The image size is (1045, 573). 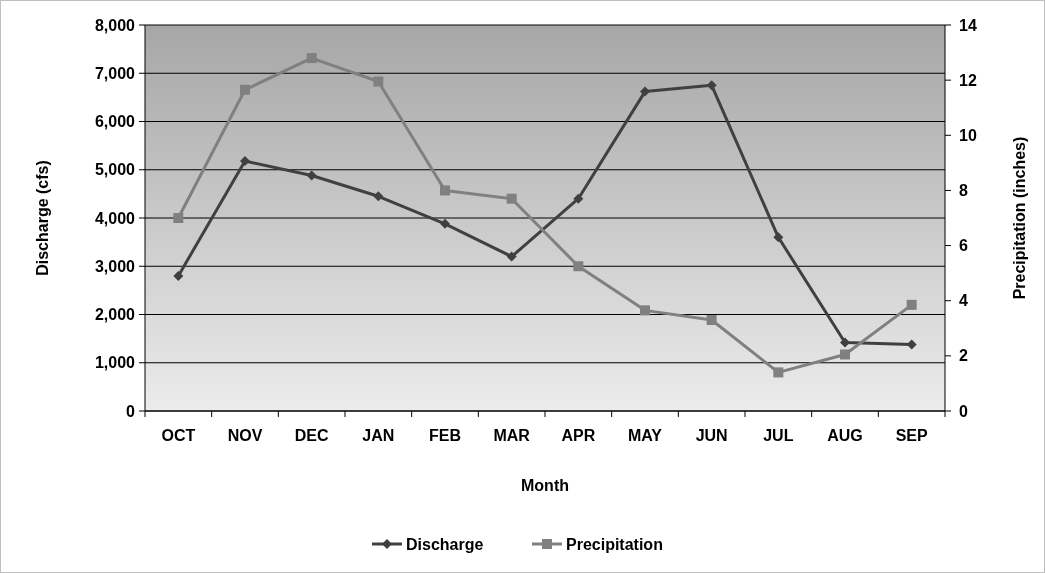 I want to click on y-tick-label: 7,000, so click(x=115, y=73).